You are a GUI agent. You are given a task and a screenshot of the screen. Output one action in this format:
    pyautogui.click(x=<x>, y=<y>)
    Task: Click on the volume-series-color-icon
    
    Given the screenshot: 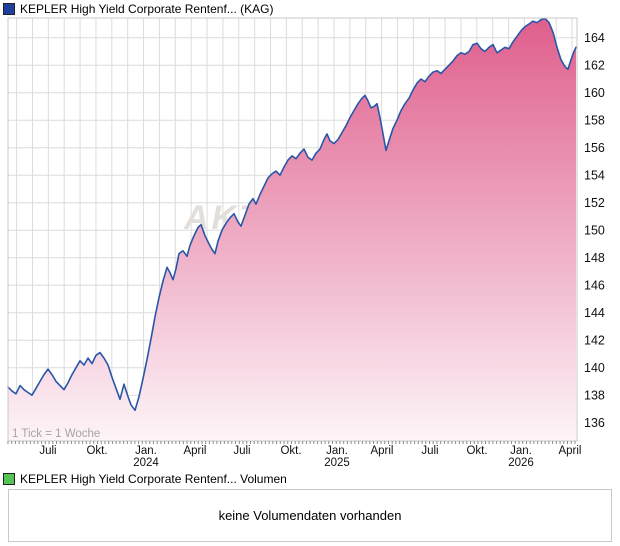 What is the action you would take?
    pyautogui.click(x=9, y=479)
    